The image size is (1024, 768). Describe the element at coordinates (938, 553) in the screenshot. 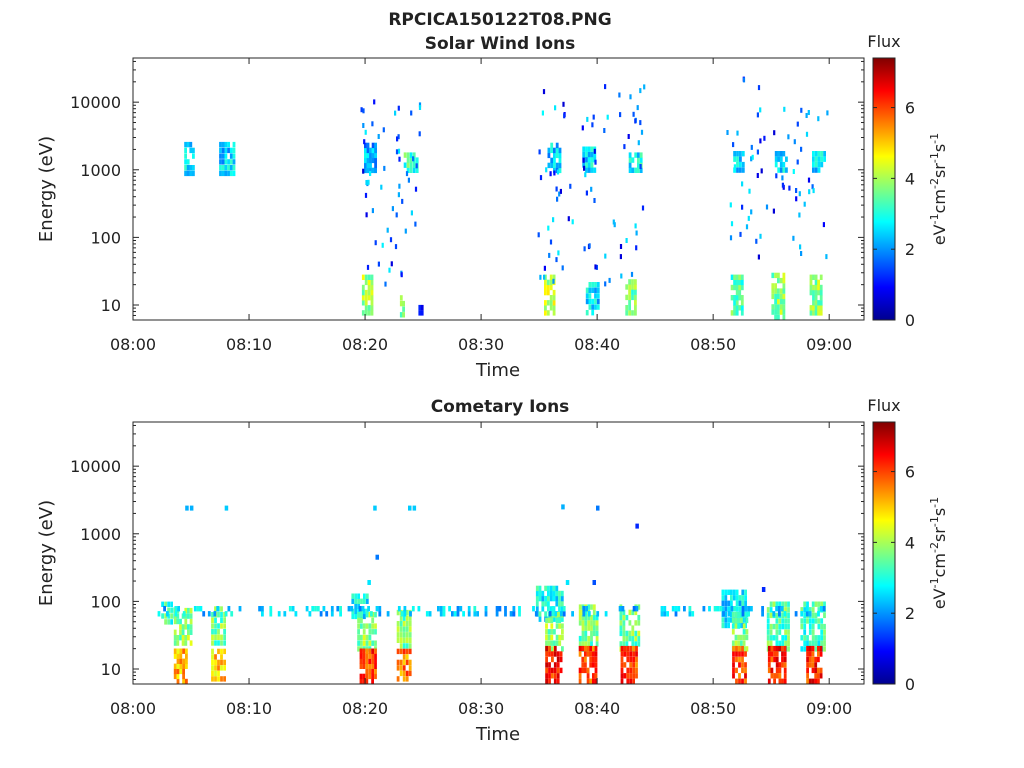

I see `colorbar-unit-label: eV-1cm-2sr-1s-1` at that location.